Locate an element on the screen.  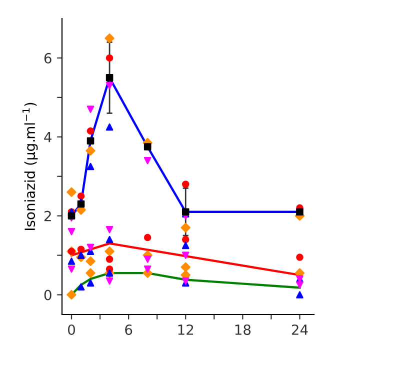
x-tick-label: 24 is located at coordinates (300, 329).